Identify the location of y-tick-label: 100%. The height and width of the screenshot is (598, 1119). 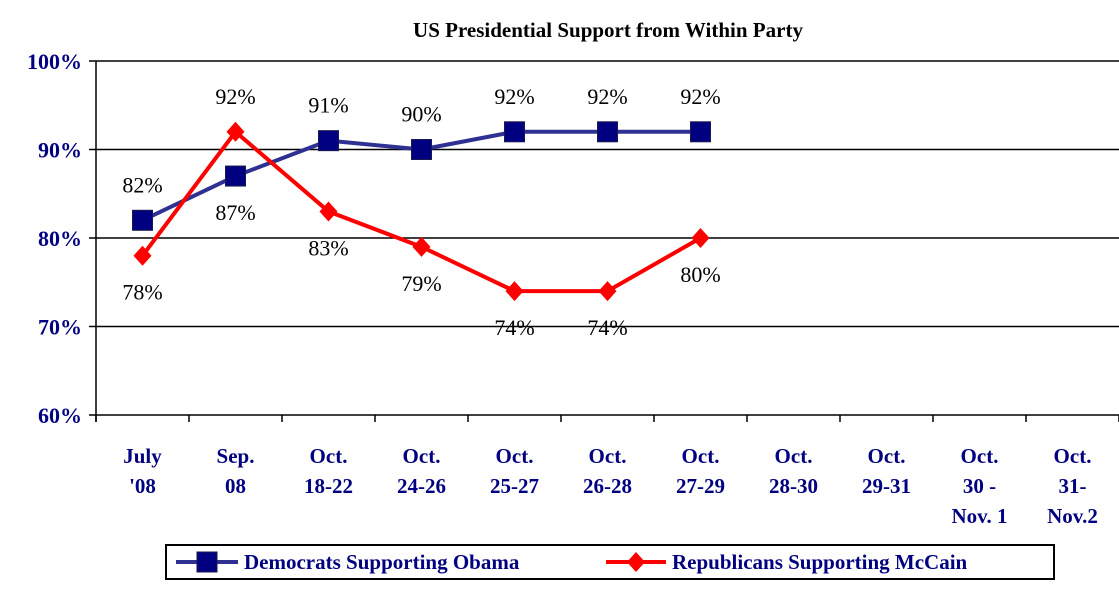
(54, 61).